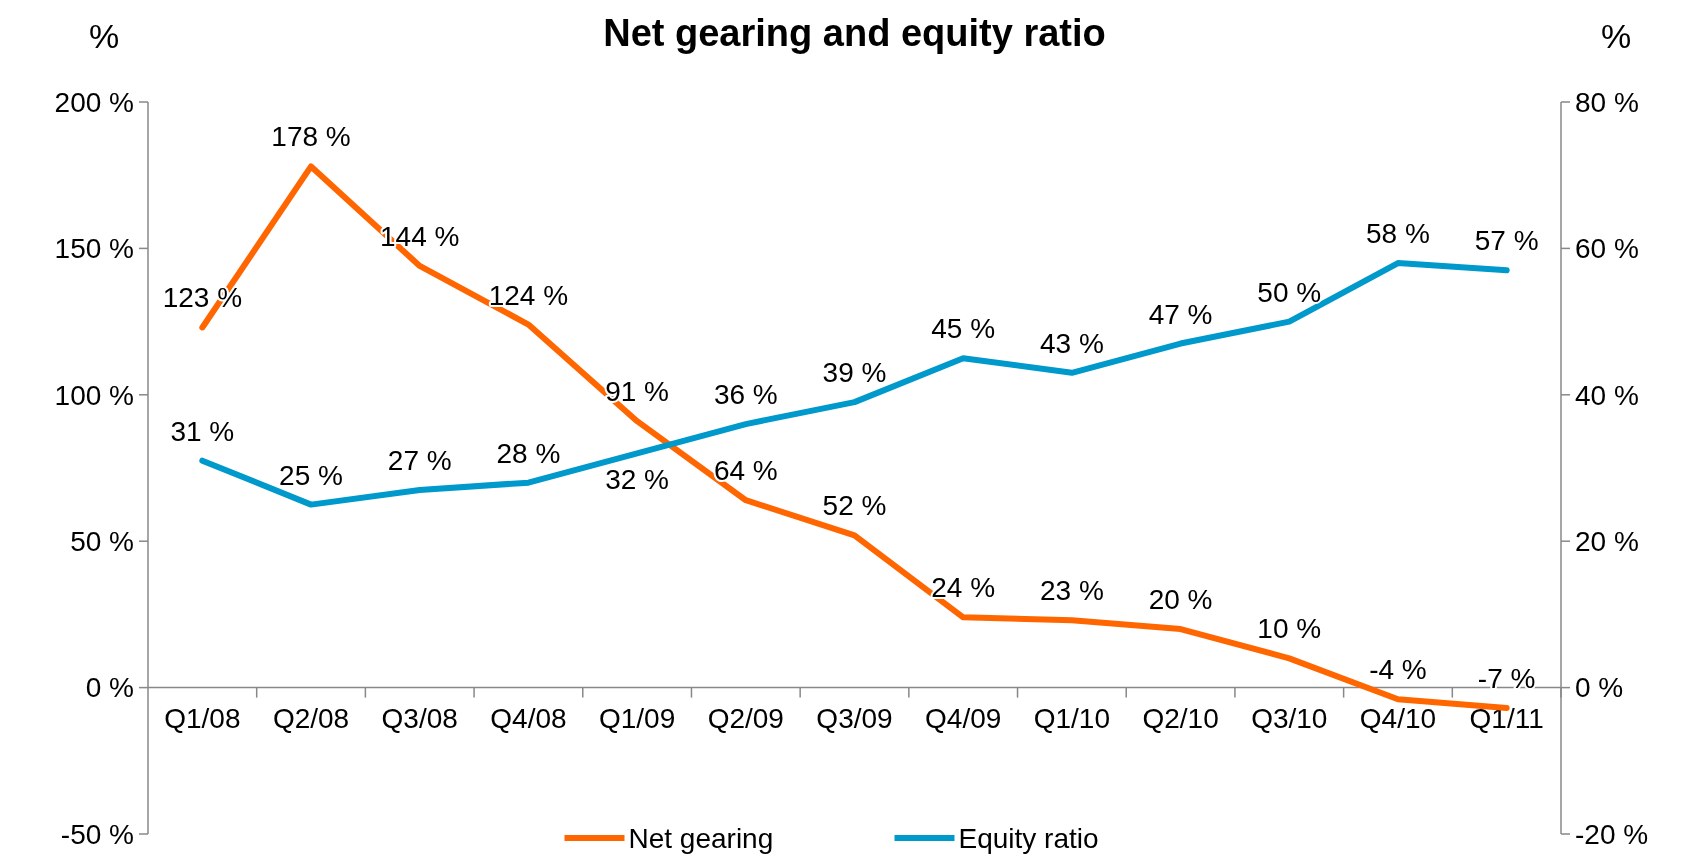 This screenshot has width=1681, height=861. I want to click on x-tick-label: Q2/08, so click(311, 718).